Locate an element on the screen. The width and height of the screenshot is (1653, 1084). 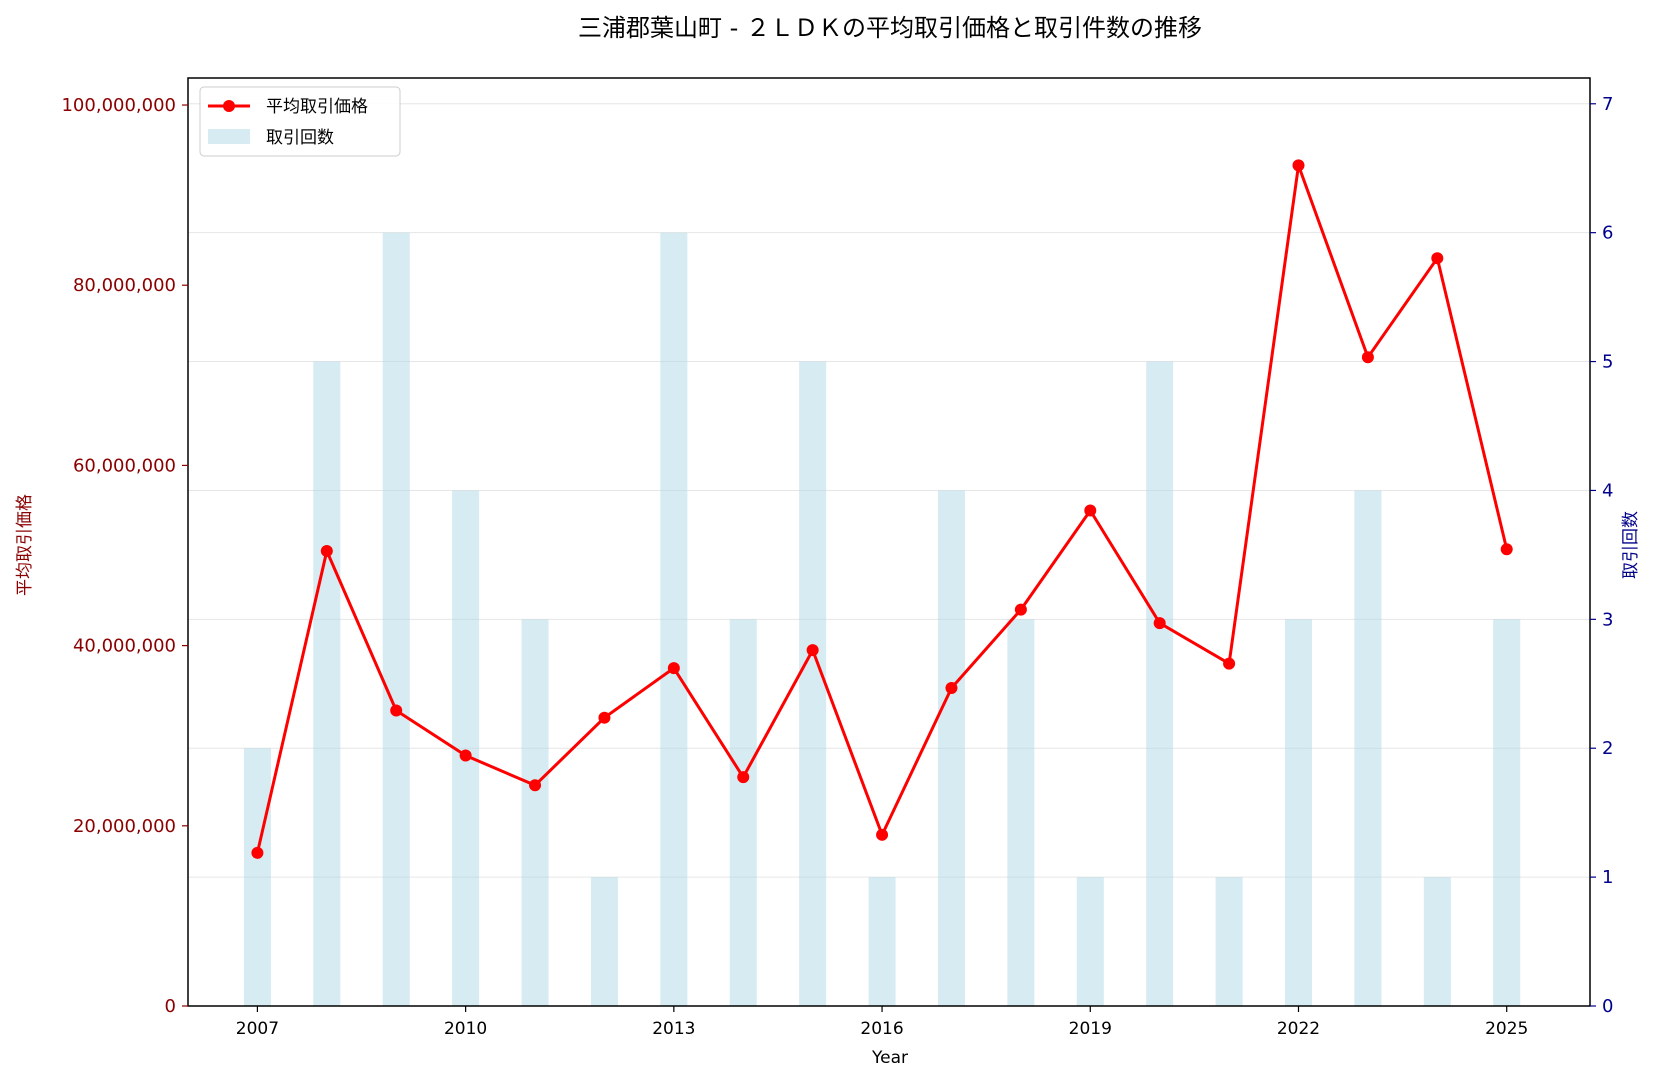
y-left-tick-label-5: 100,000,000 is located at coordinates (118, 105).